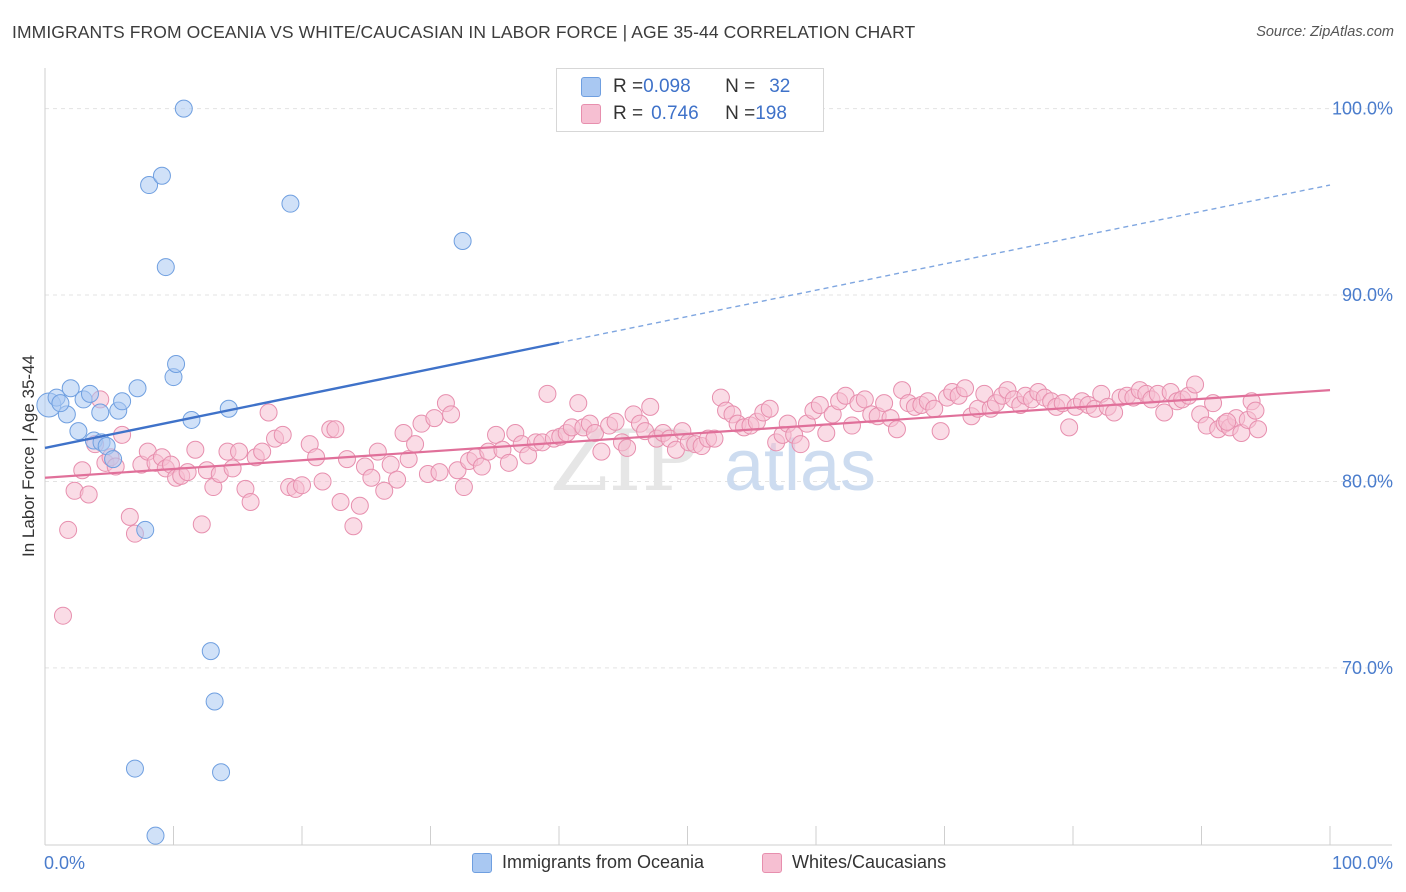 This screenshot has width=1406, height=892. I want to click on y-tick-label: 70.0%, so click(1367, 668).